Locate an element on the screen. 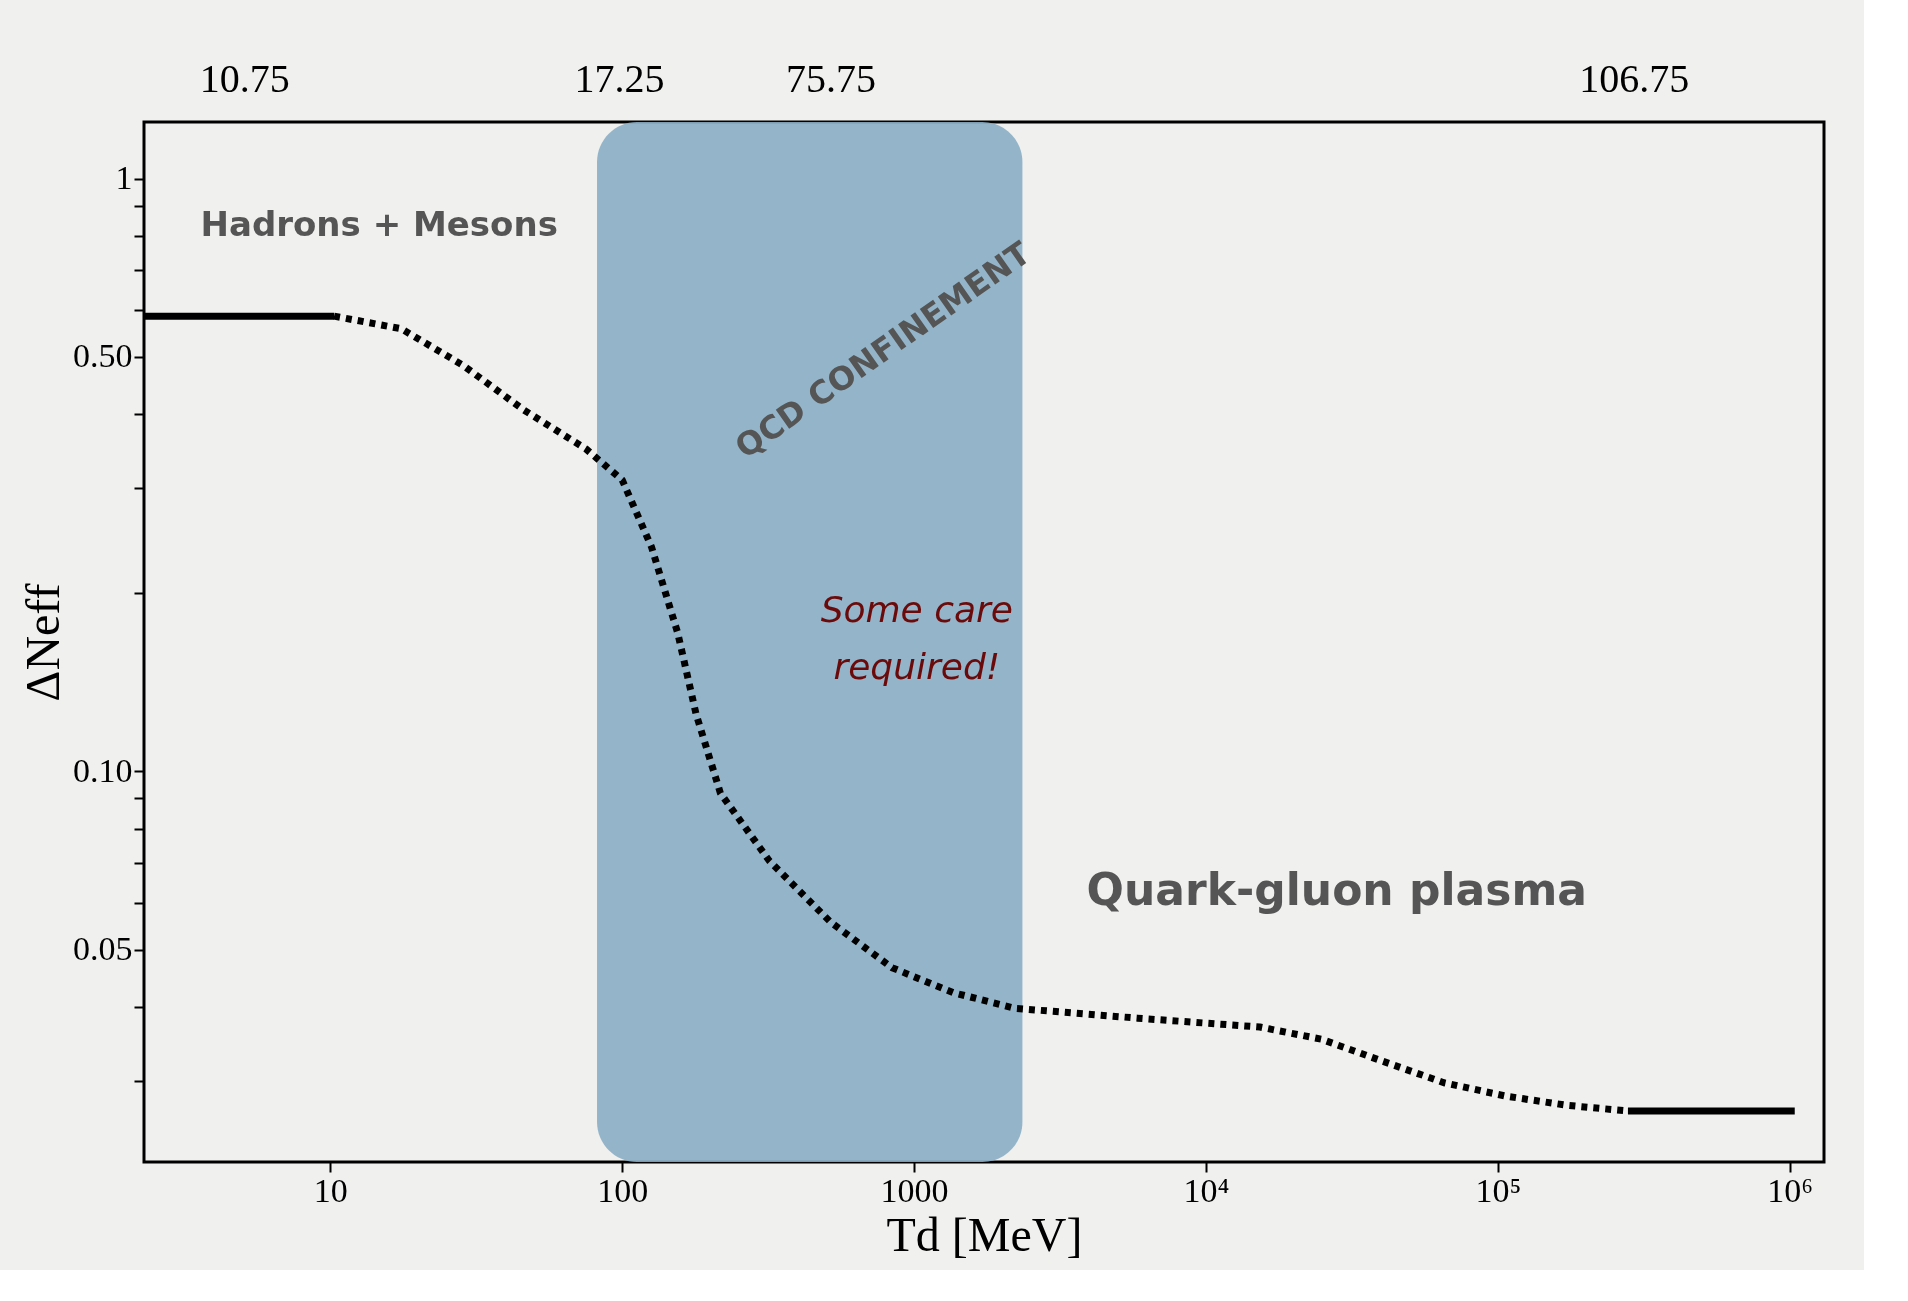 The width and height of the screenshot is (1908, 1301). x-tick-label: 10⁴ is located at coordinates (1206, 1190).